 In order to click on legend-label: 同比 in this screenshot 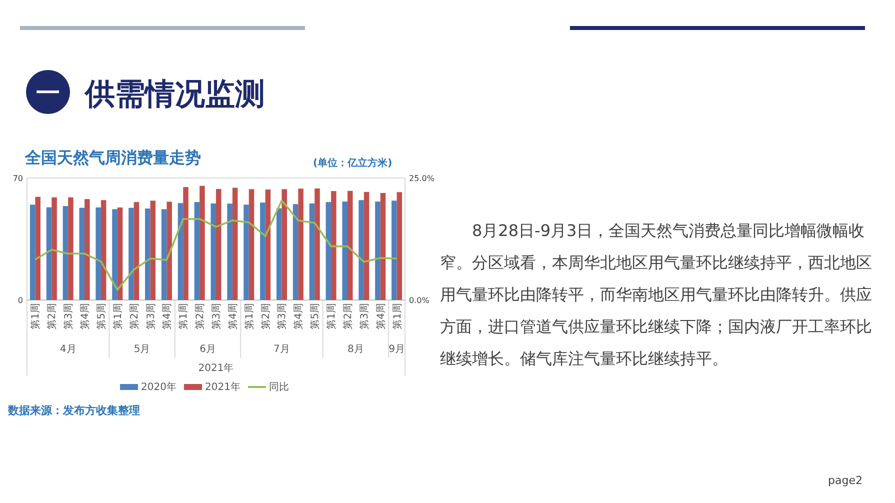, I will do `click(279, 387)`.